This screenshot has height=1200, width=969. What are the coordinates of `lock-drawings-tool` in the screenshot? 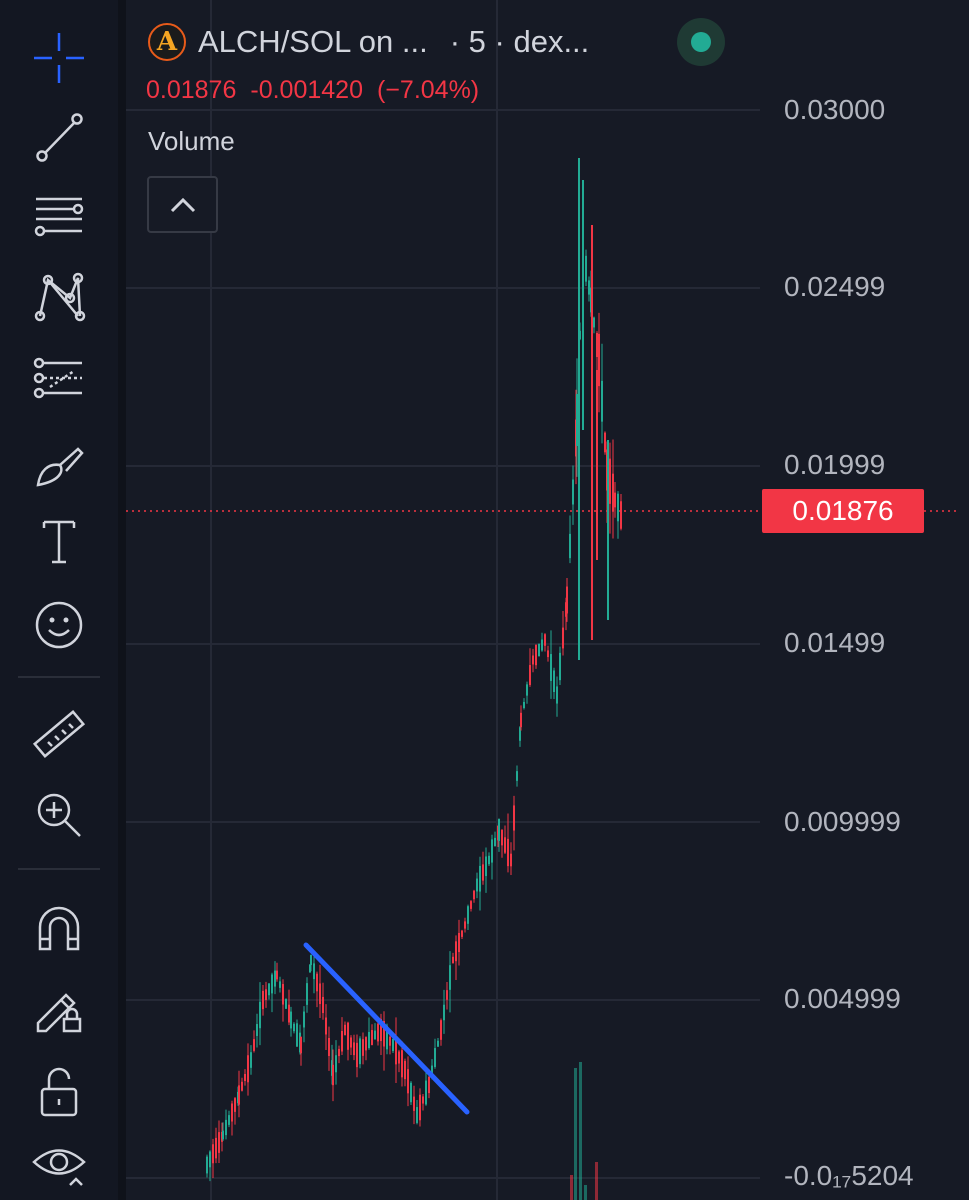 It's located at (59, 1008).